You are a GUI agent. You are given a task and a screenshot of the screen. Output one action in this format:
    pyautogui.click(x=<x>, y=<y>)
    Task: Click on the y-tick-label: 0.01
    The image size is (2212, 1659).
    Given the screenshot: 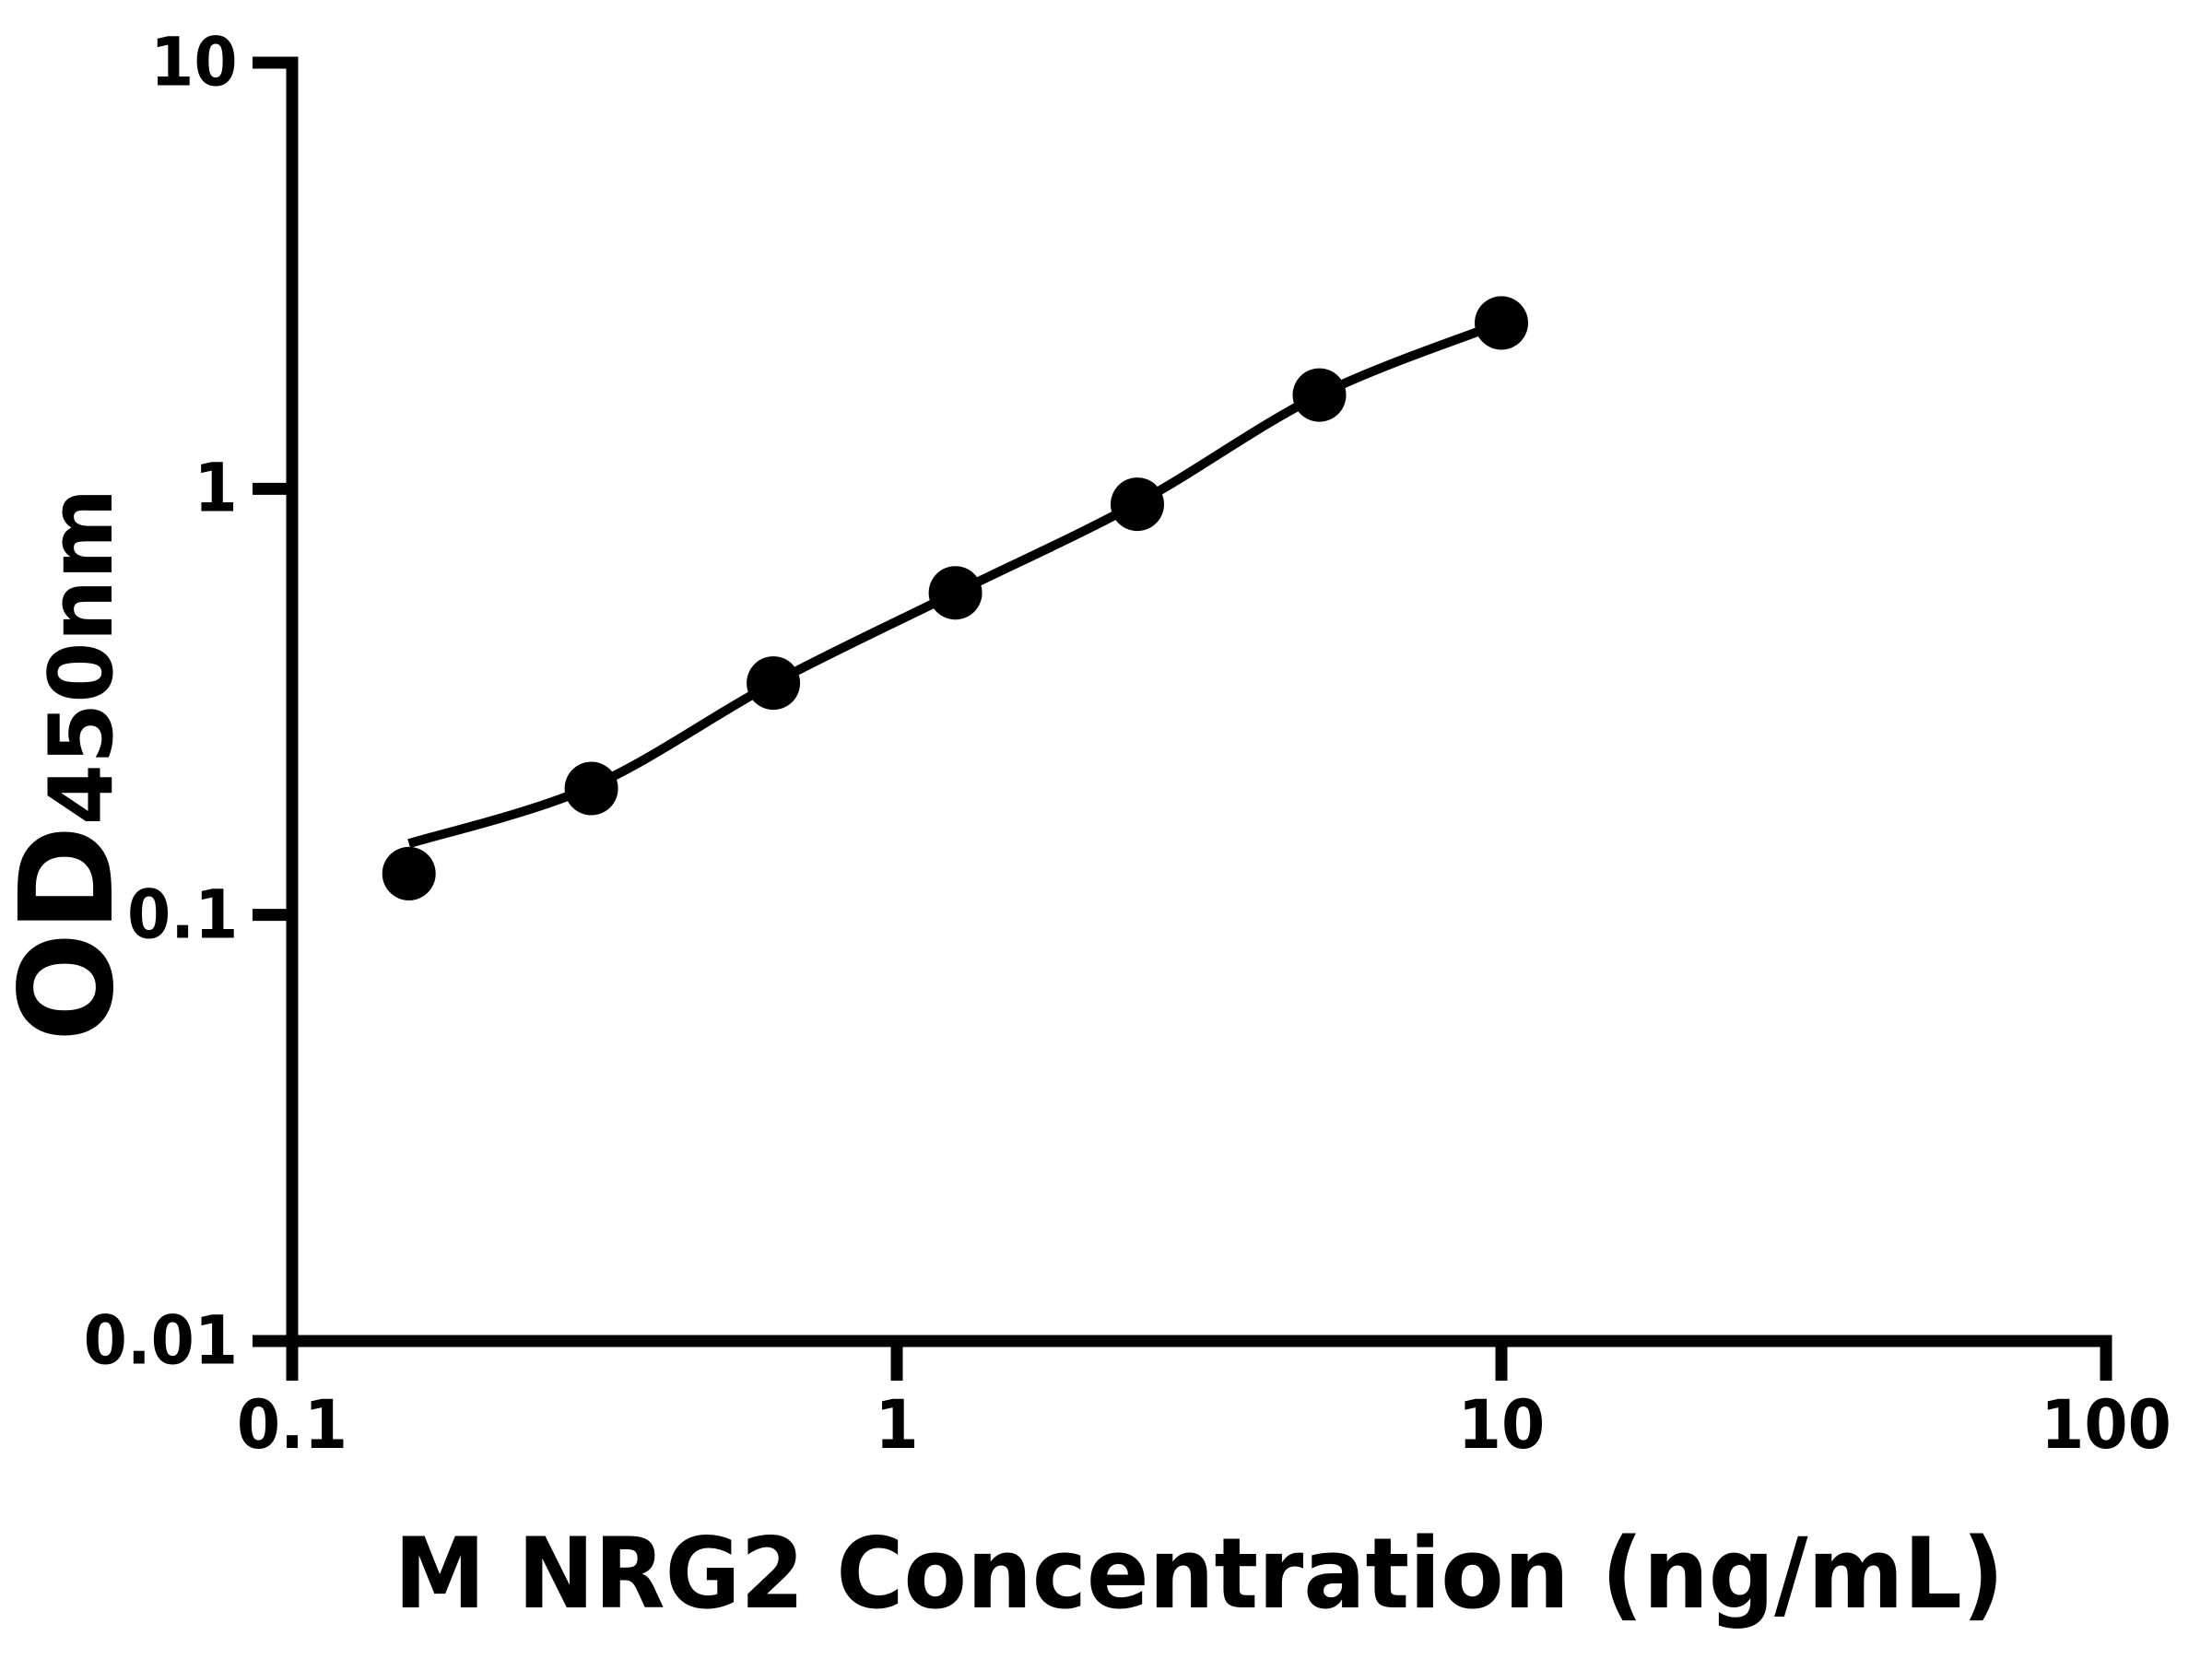 What is the action you would take?
    pyautogui.click(x=160, y=1341)
    